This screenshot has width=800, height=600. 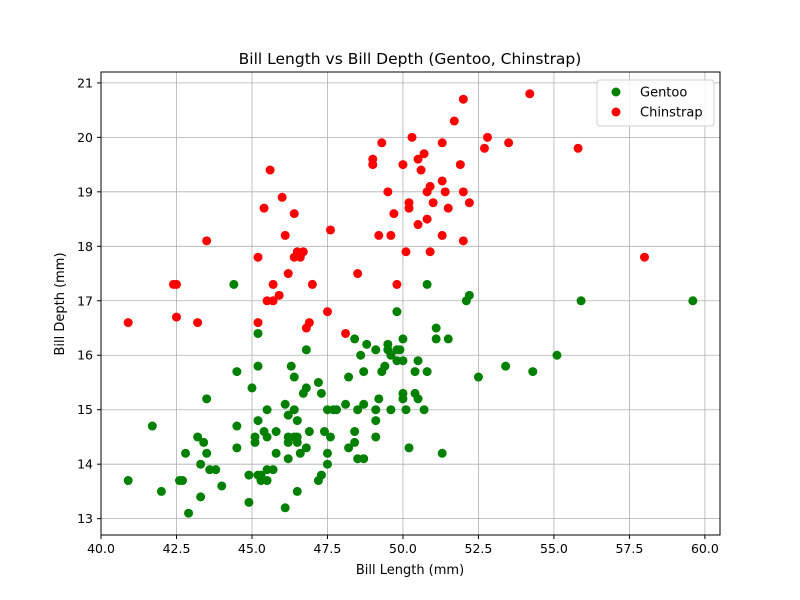 I want to click on y-tick-label: 14, so click(x=85, y=464).